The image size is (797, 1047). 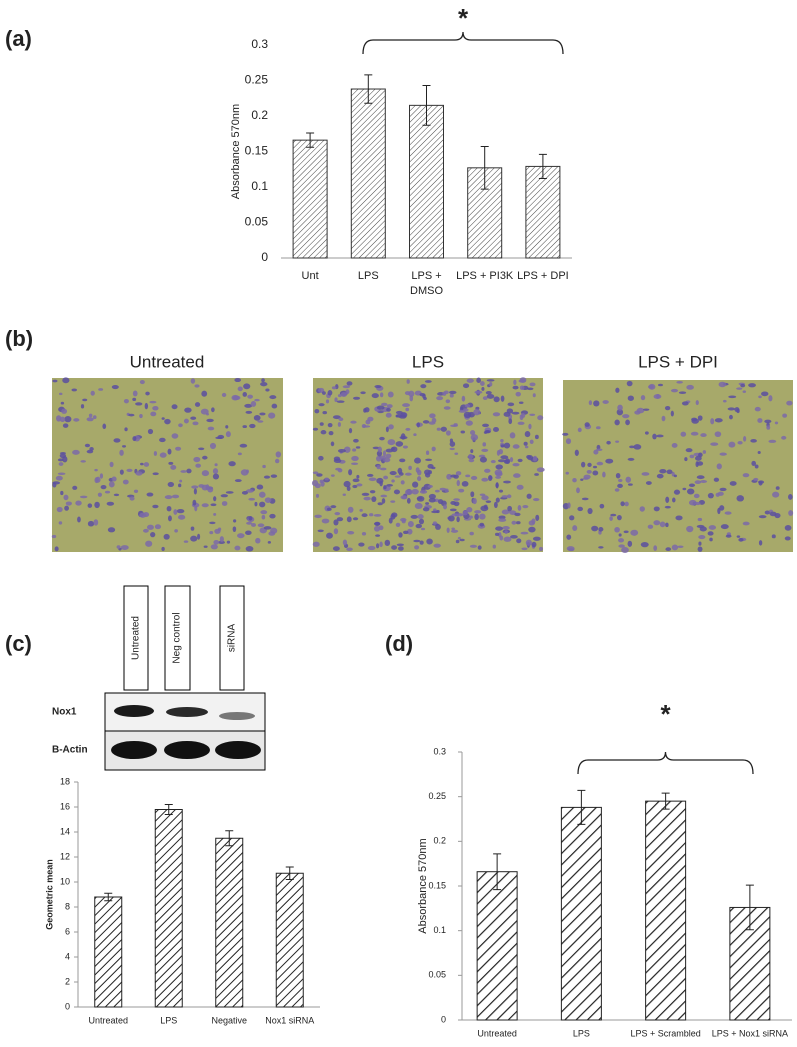 What do you see at coordinates (665, 1033) in the screenshot?
I see `x-tick-label: LPS + Scrambled` at bounding box center [665, 1033].